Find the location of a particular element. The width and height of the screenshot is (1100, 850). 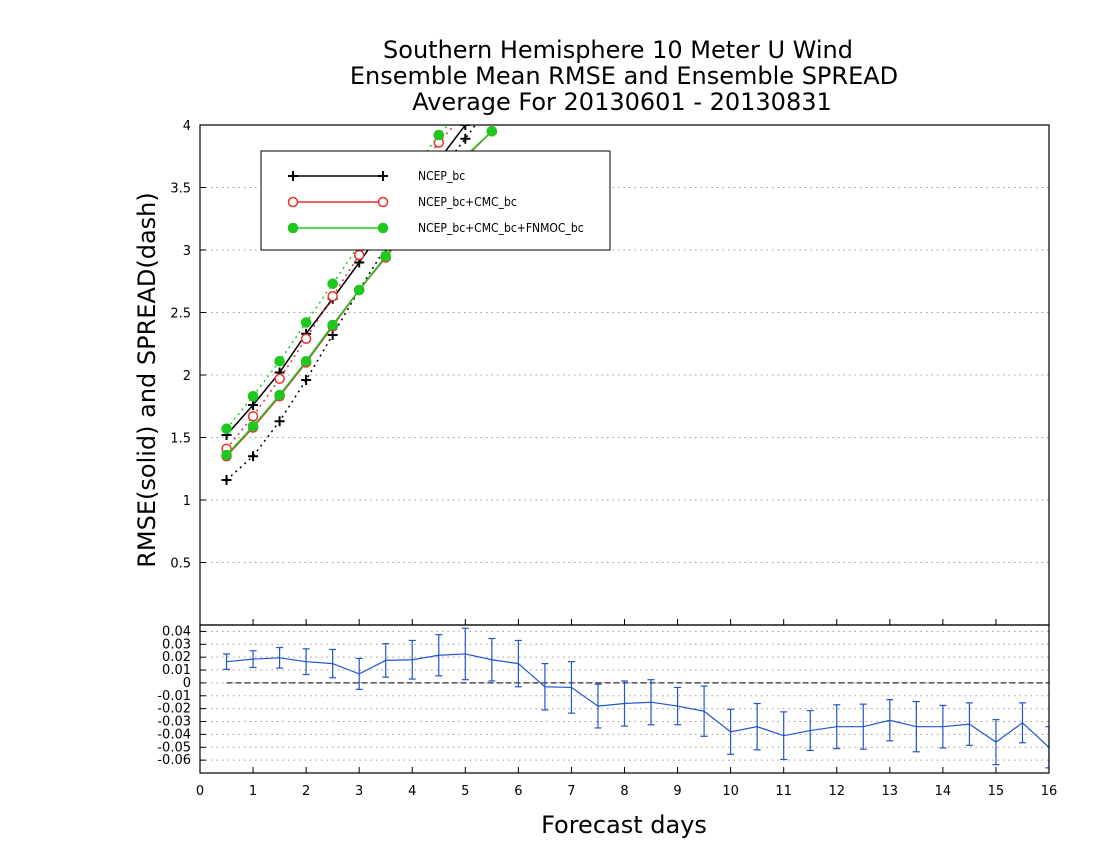

bottom-y-tick-label: -0.06 is located at coordinates (174, 760).